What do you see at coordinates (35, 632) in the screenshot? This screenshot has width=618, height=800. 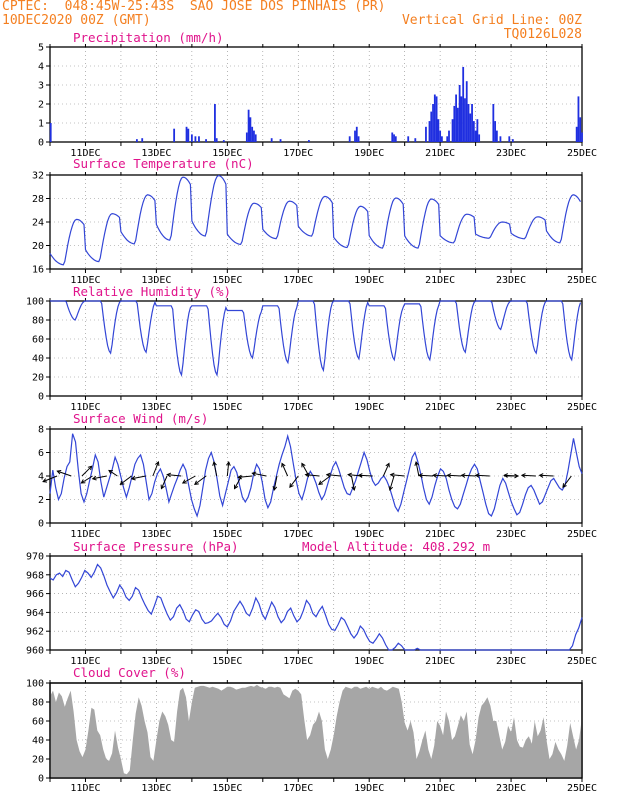 I see `y-tick-label: 962` at bounding box center [35, 632].